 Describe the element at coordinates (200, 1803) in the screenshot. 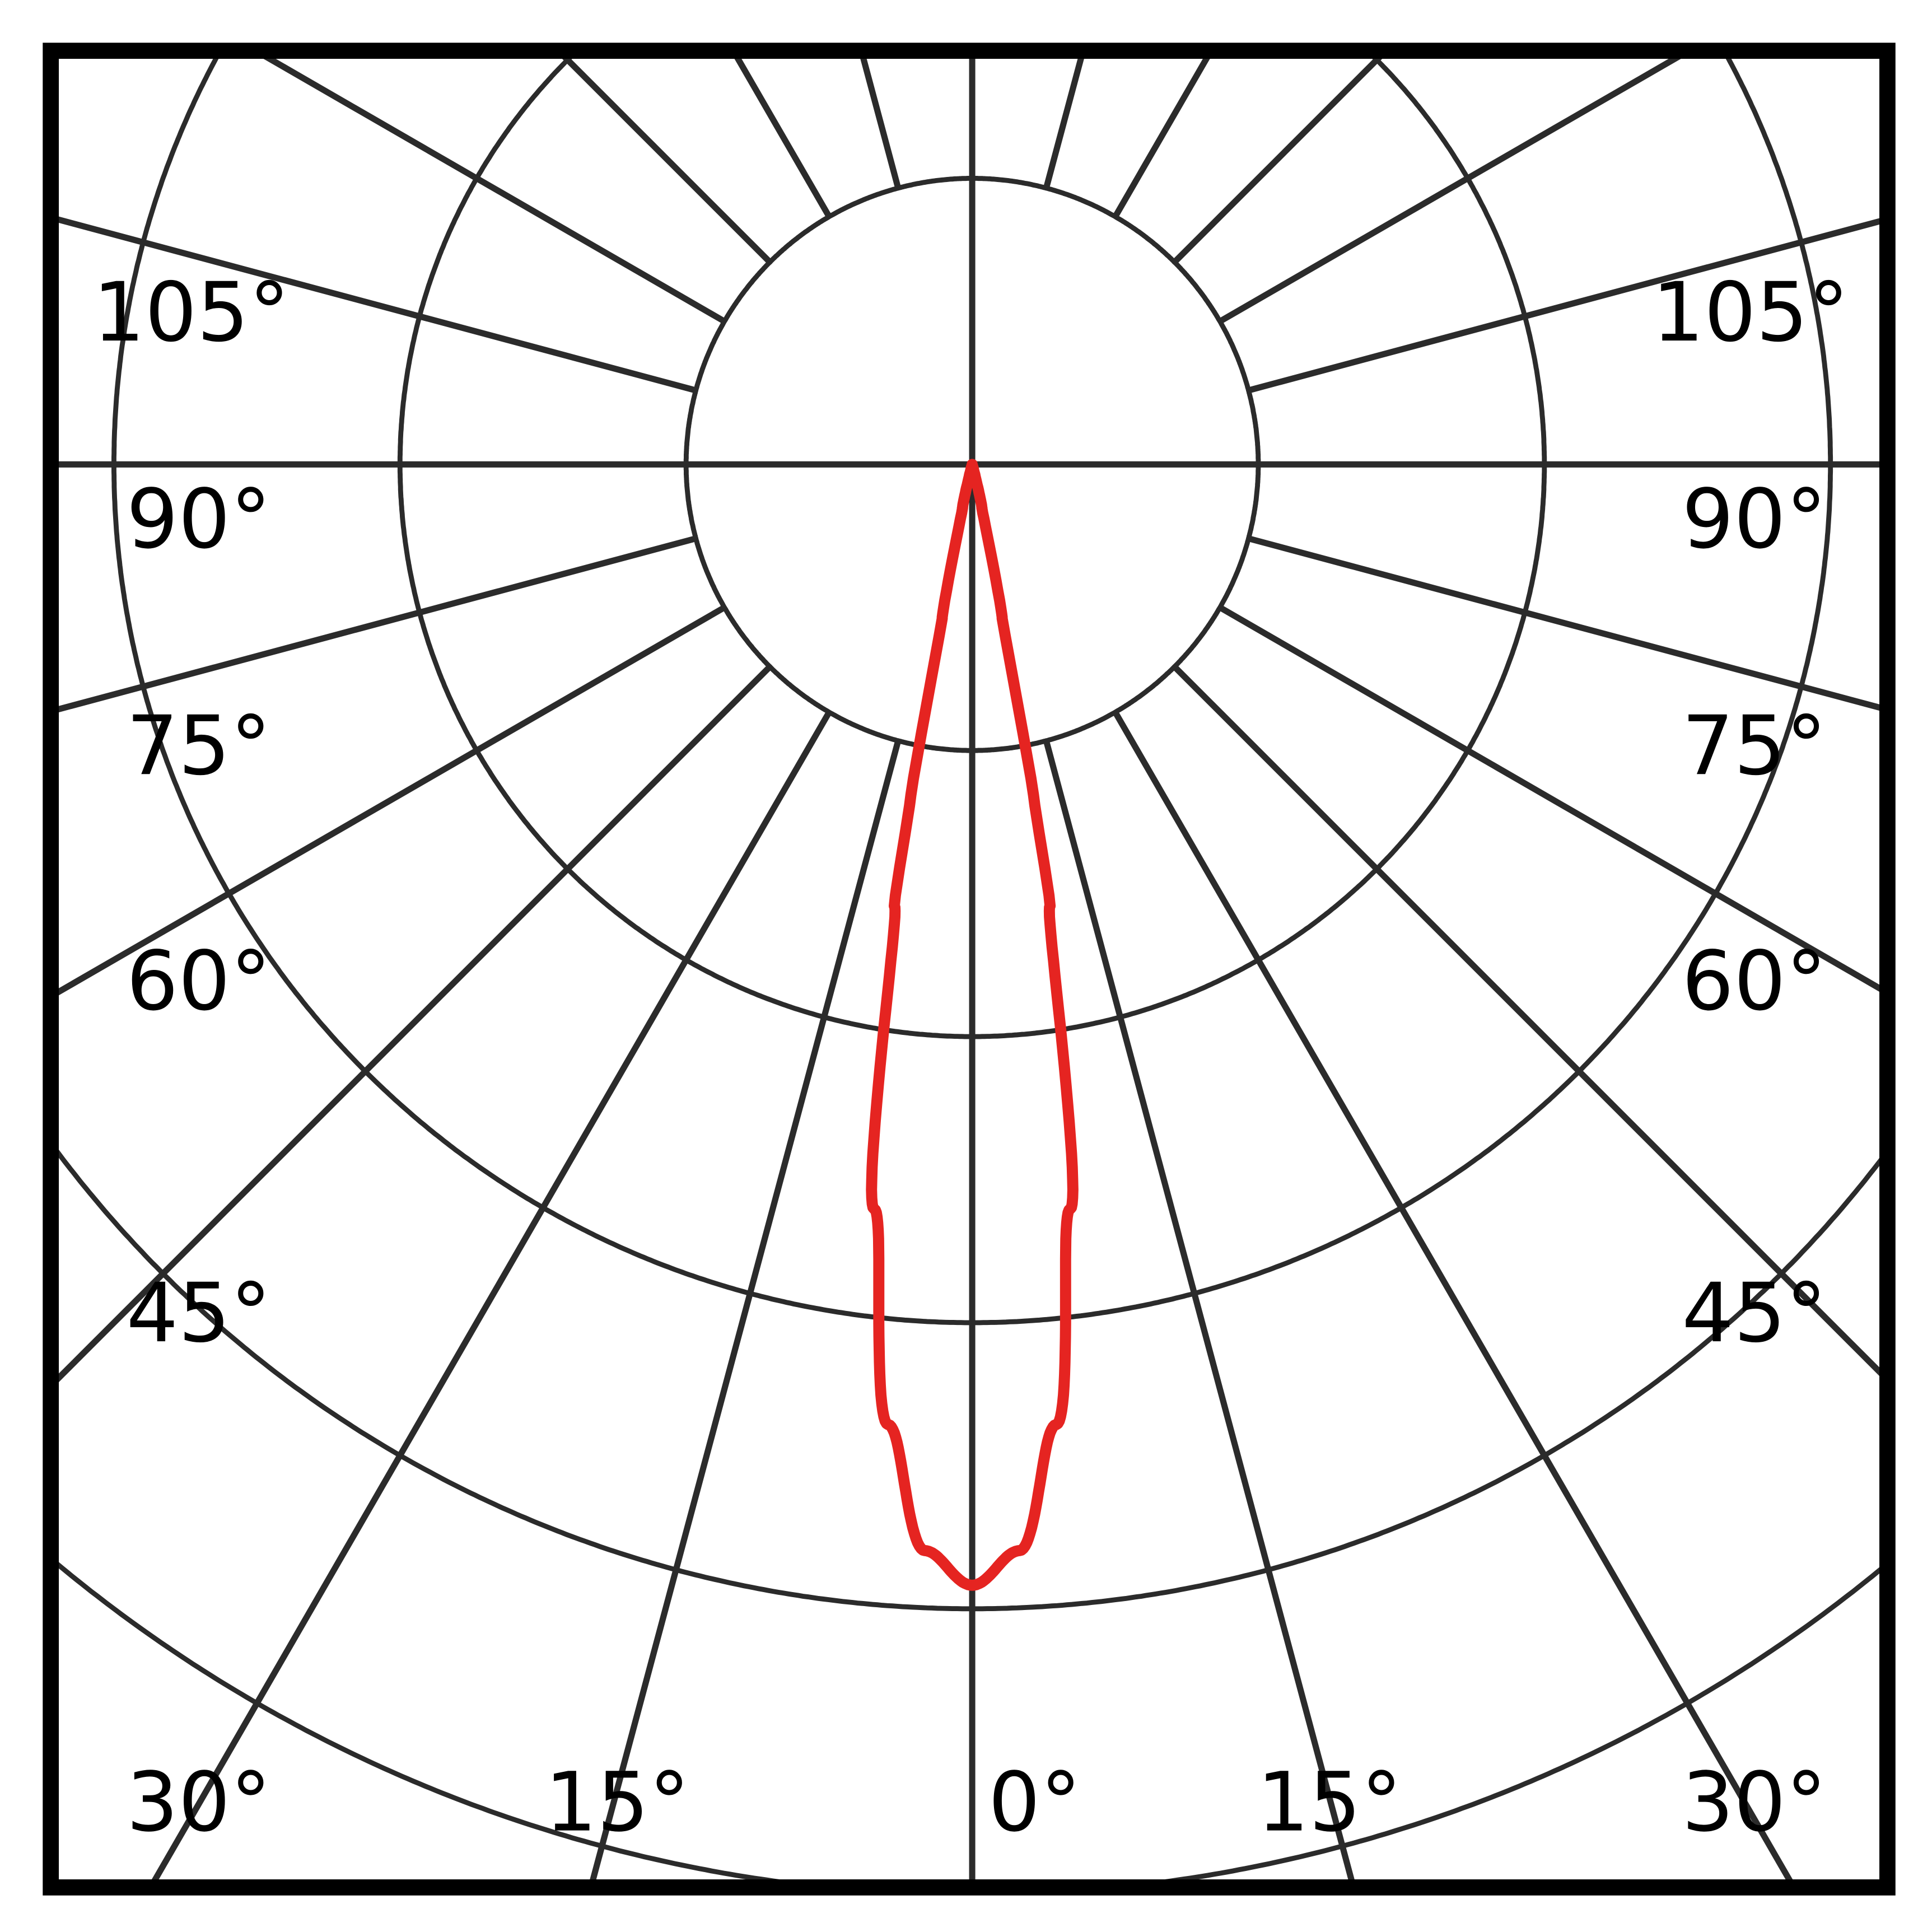

I see `angle-label-left: 30°` at that location.